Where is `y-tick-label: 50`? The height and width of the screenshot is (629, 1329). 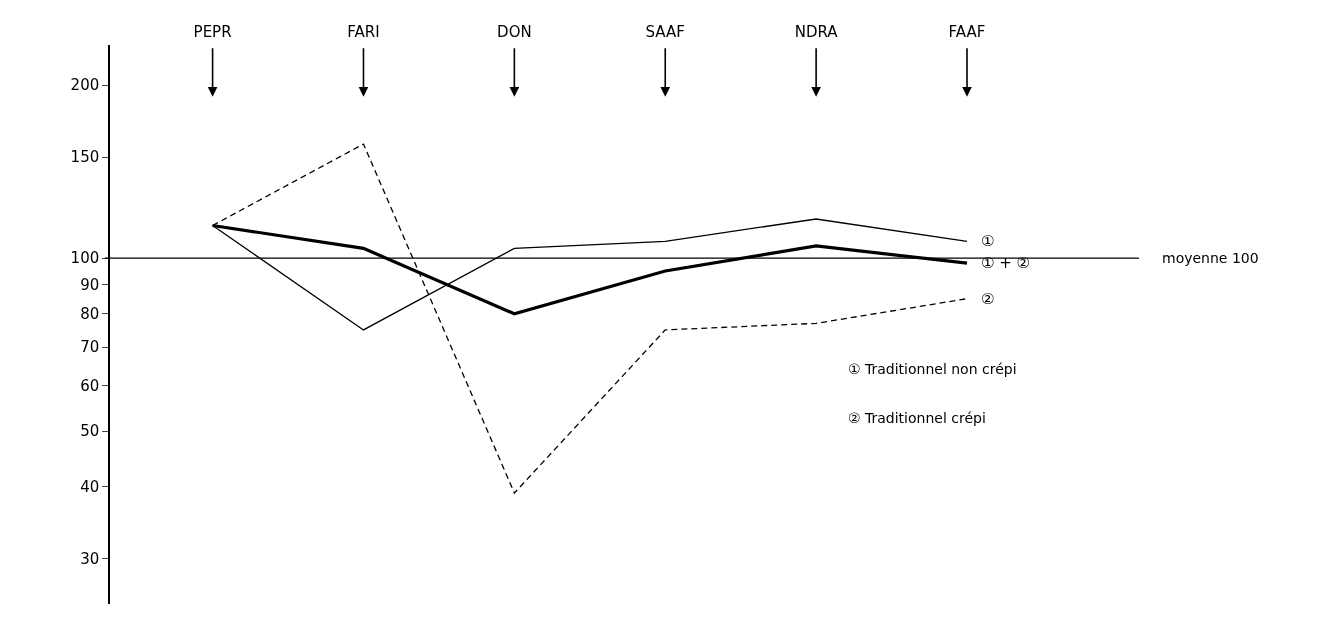 y-tick-label: 50 is located at coordinates (90, 431).